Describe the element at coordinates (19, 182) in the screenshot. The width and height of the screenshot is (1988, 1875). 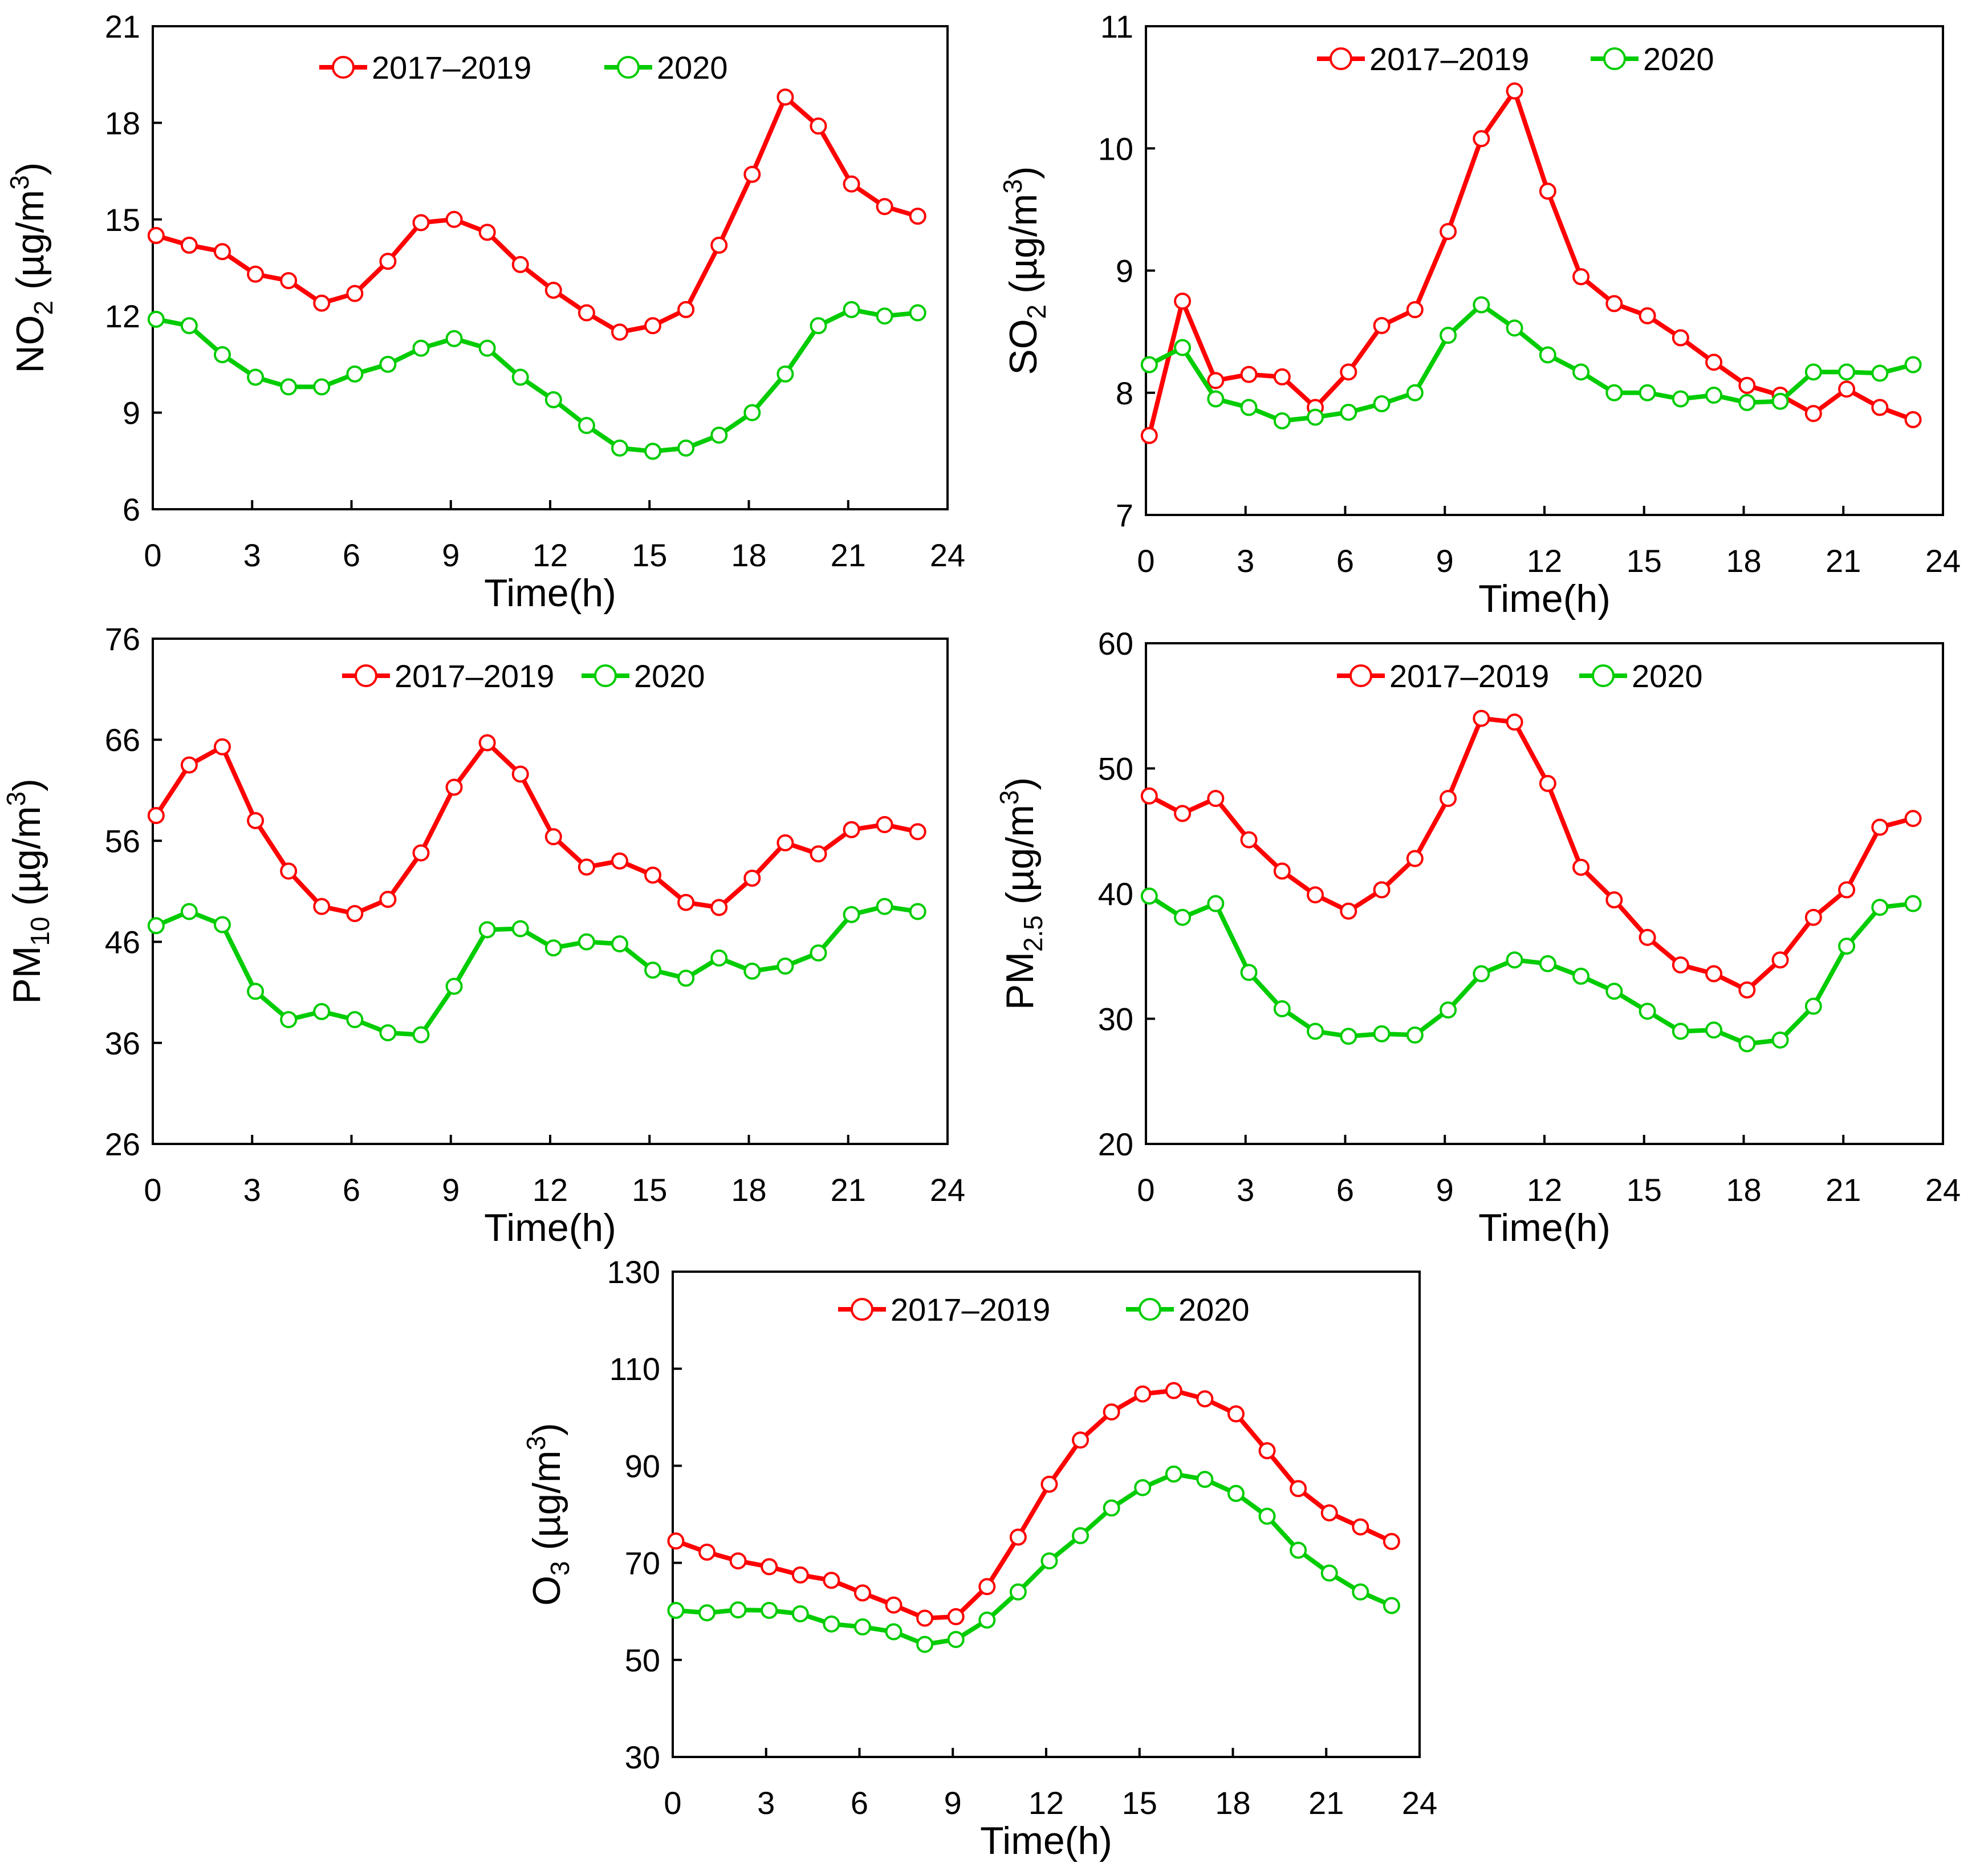
I see `y-label-superscript: 3` at that location.